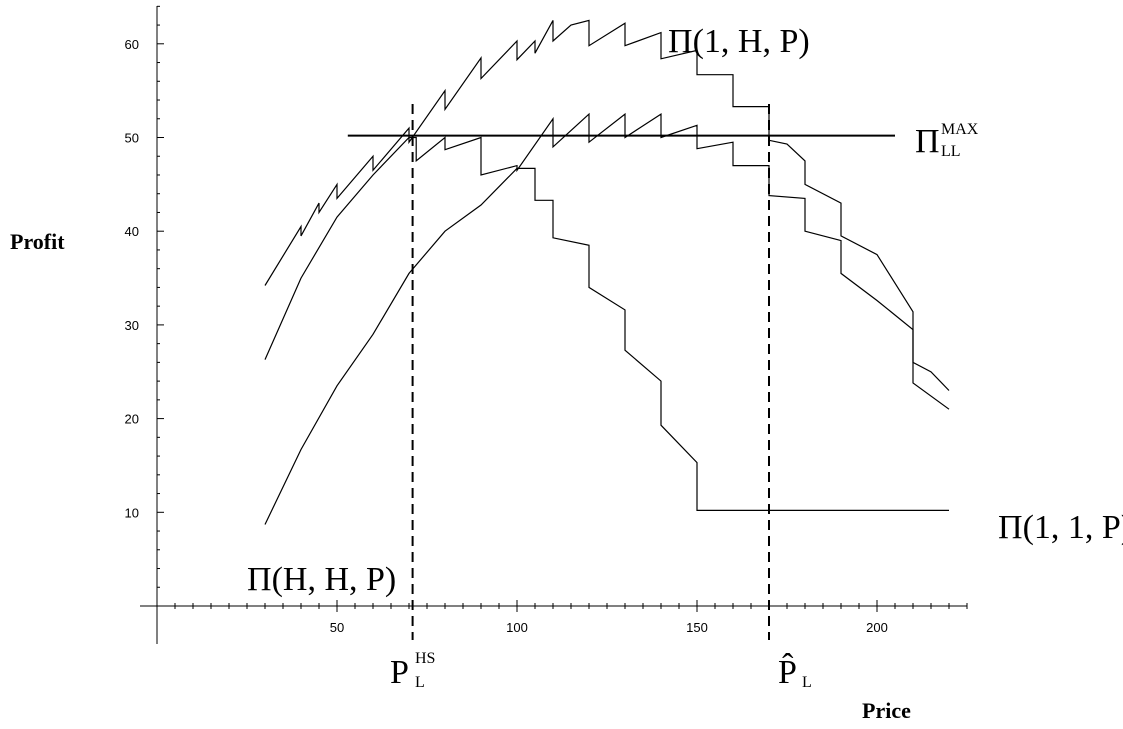 The image size is (1123, 729). What do you see at coordinates (132, 138) in the screenshot?
I see `y-tick-label: 50` at bounding box center [132, 138].